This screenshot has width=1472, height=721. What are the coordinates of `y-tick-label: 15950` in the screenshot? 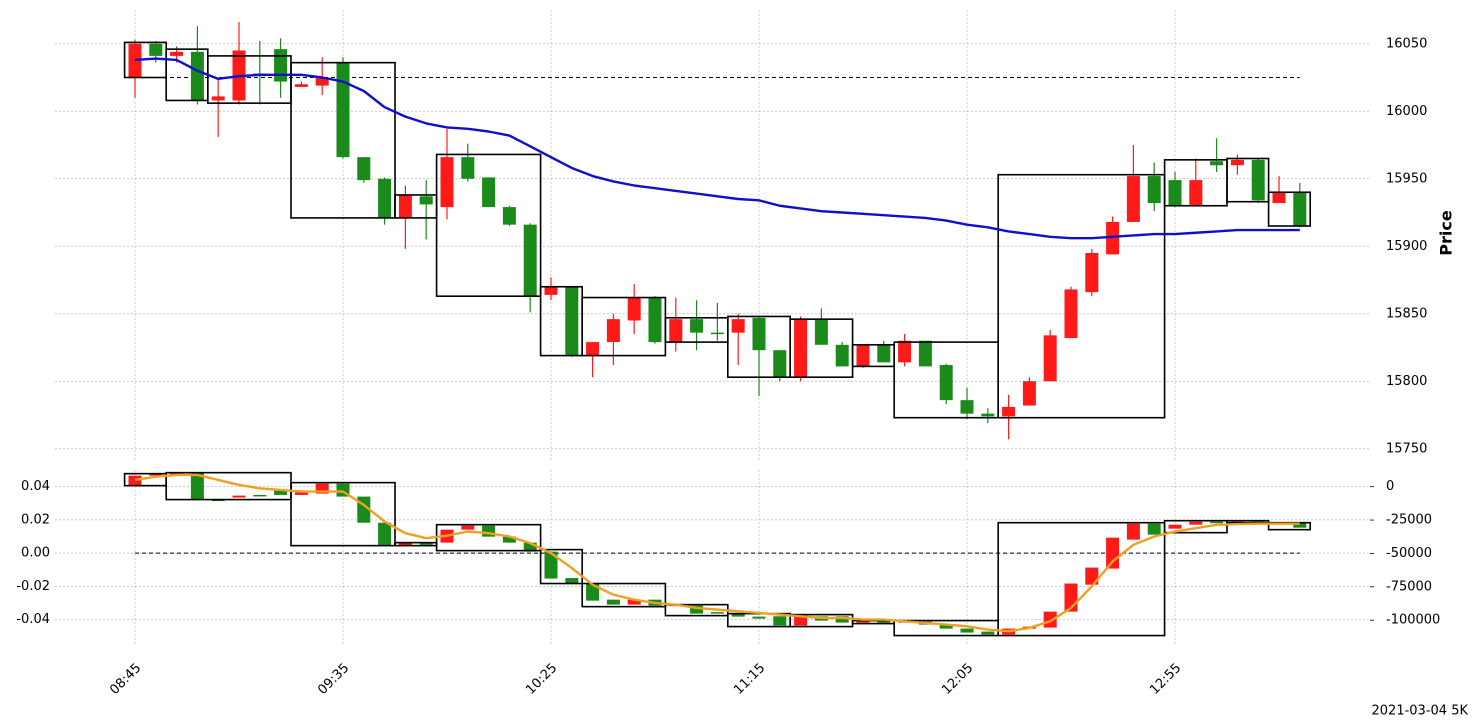 It's located at (1406, 178).